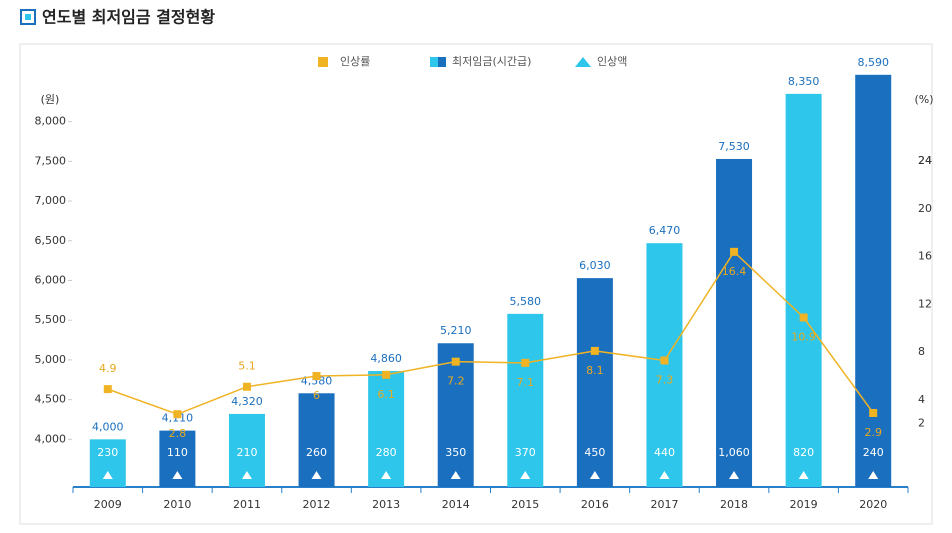  Describe the element at coordinates (246, 452) in the screenshot. I see `increase-label: 210` at that location.